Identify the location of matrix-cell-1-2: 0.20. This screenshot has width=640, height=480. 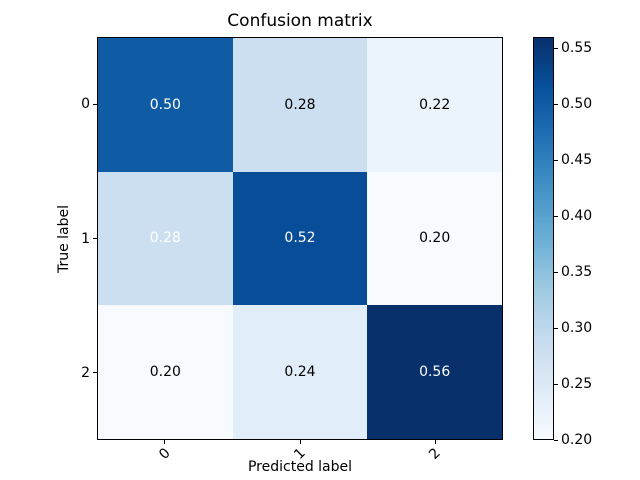
(434, 238).